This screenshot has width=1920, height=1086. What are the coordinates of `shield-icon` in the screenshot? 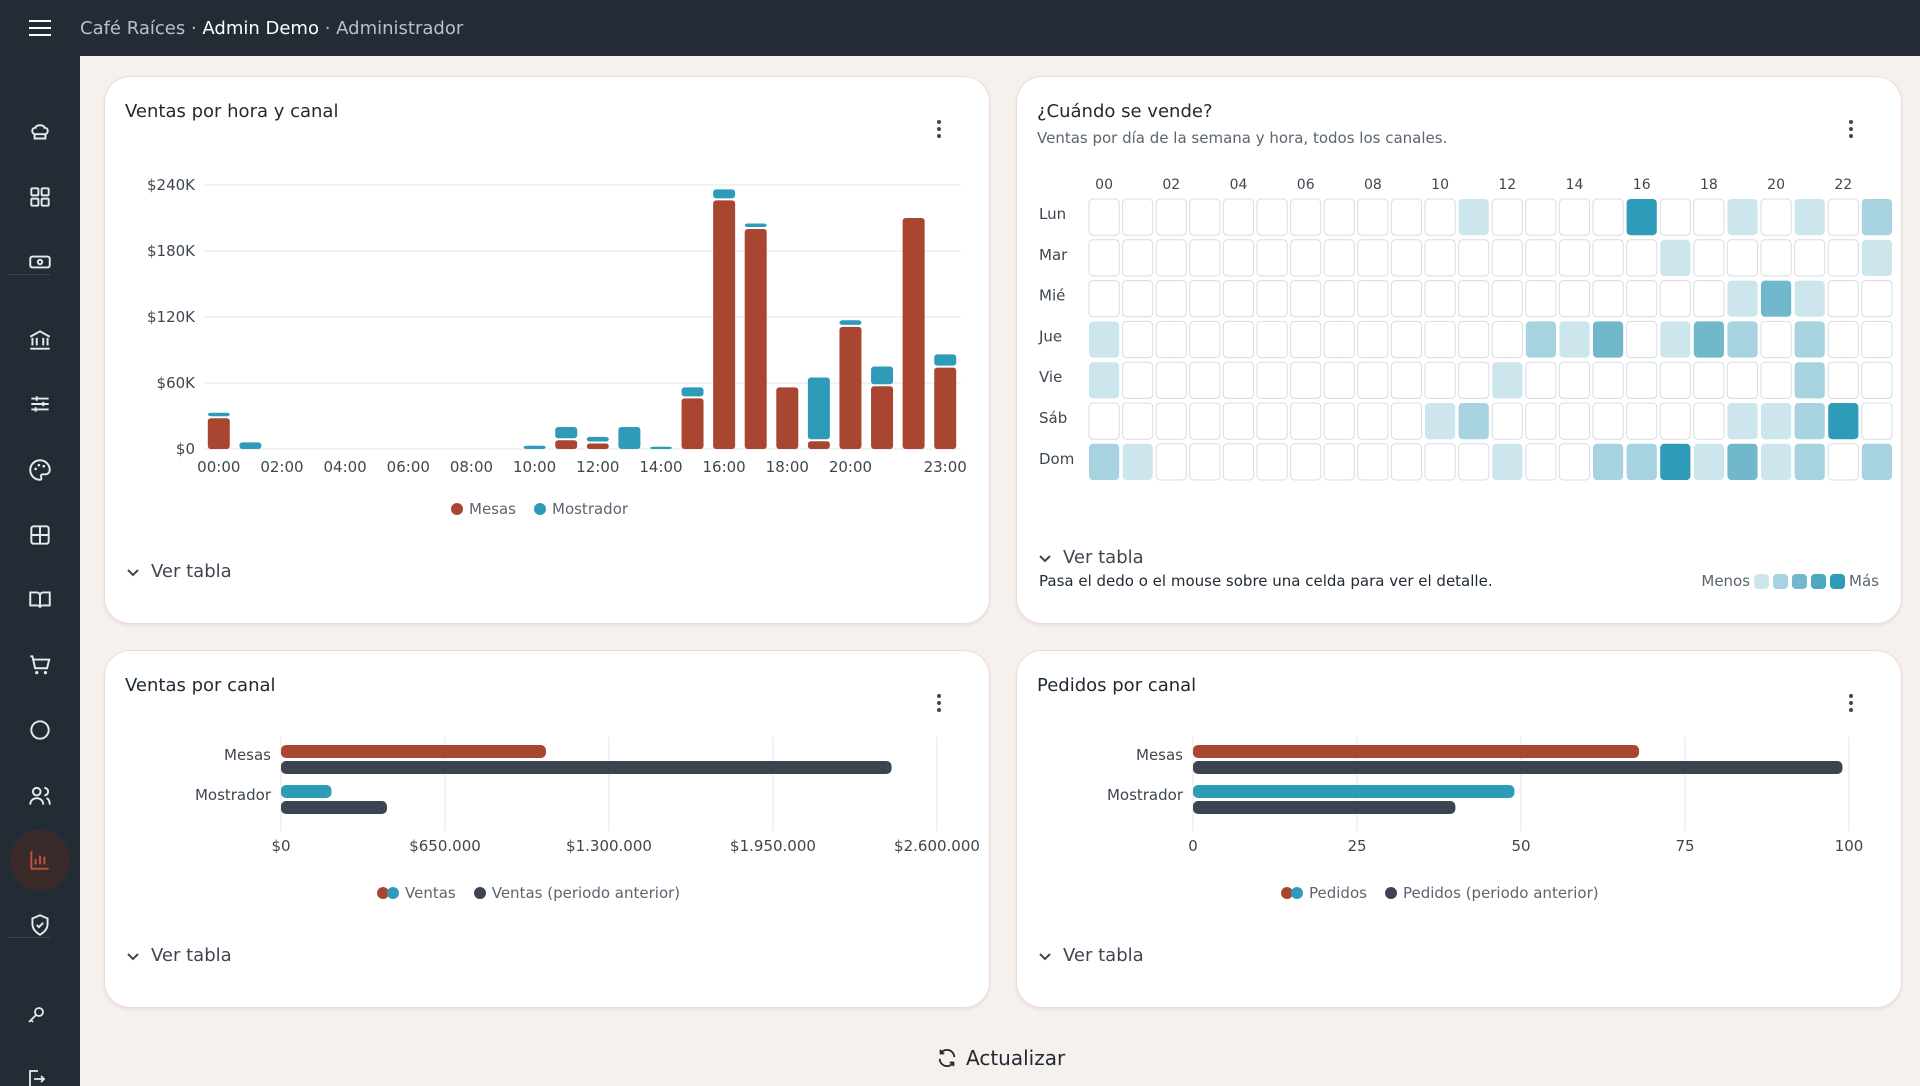 It's located at (40, 925).